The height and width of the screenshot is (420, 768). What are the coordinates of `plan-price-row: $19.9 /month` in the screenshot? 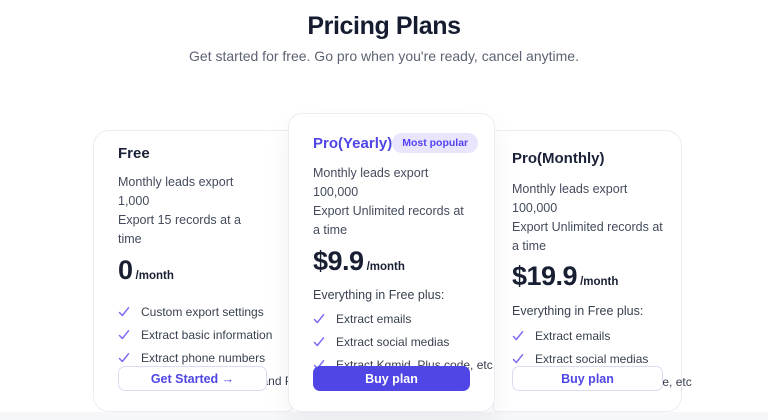 It's located at (587, 277).